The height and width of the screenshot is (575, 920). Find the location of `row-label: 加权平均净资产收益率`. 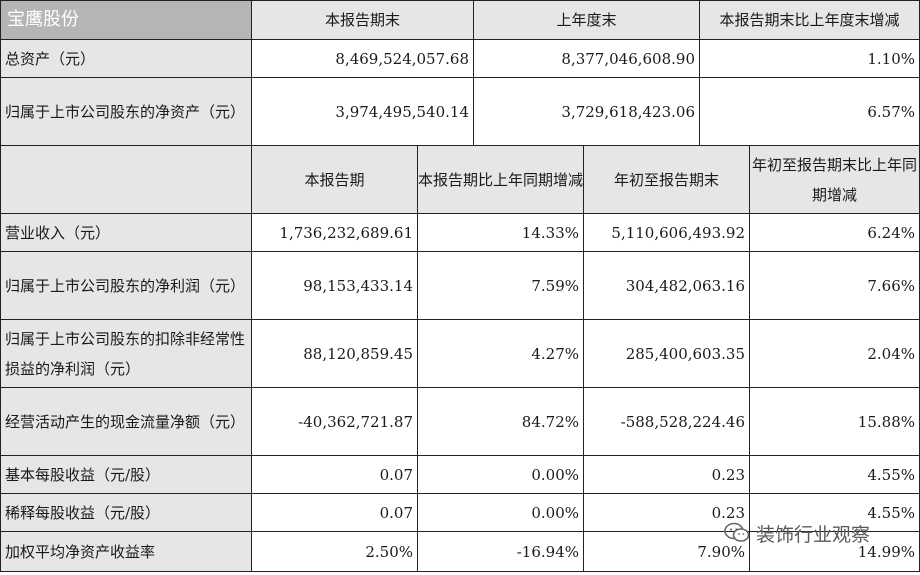

row-label: 加权平均净资产收益率 is located at coordinates (126, 552).